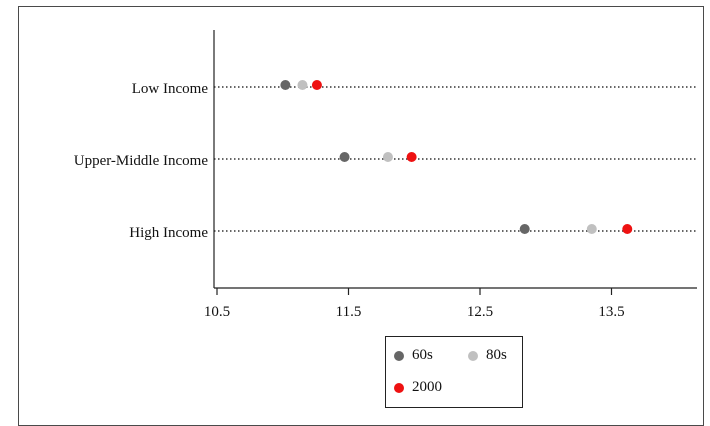  I want to click on legend-label-60s: 60s, so click(422, 355).